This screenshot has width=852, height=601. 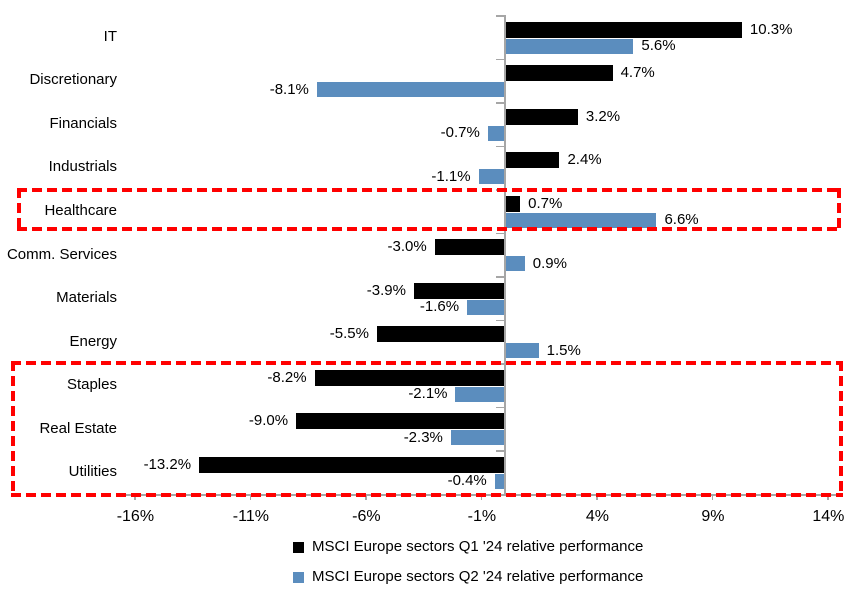 I want to click on bar-q1-comm-services, so click(x=469, y=247).